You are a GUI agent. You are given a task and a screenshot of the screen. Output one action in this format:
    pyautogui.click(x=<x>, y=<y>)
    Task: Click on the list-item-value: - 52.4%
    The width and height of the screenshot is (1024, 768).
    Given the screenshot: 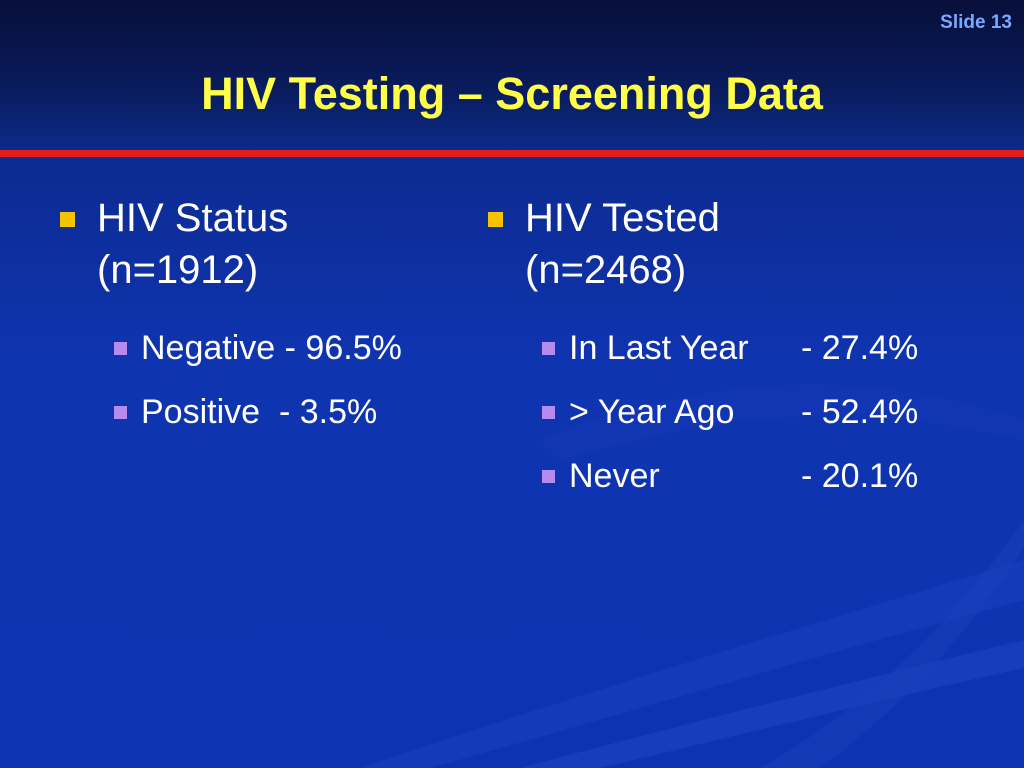 What is the action you would take?
    pyautogui.click(x=860, y=411)
    